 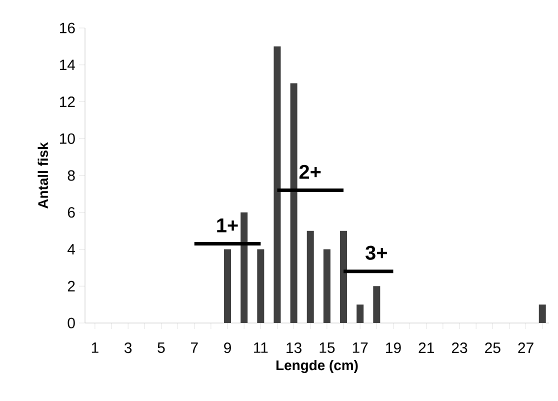 What do you see at coordinates (376, 253) in the screenshot?
I see `series-label: 3+` at bounding box center [376, 253].